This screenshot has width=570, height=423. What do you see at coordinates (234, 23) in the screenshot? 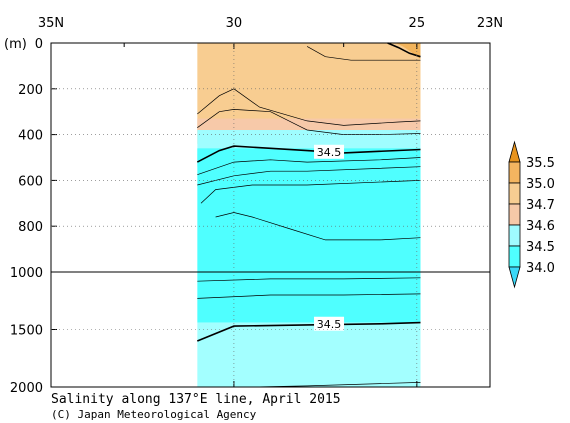
I see `x-tick-label-1: 30` at bounding box center [234, 23].